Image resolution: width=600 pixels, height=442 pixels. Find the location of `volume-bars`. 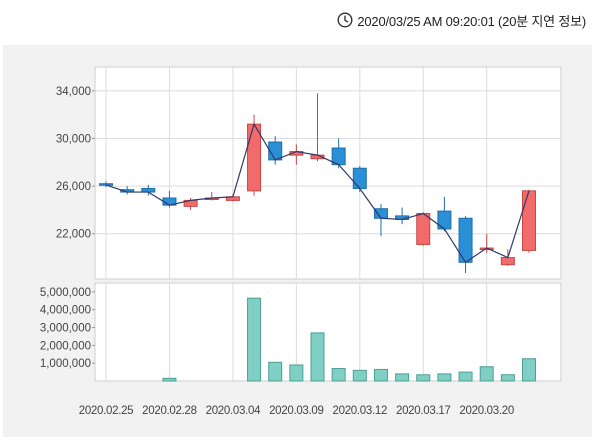

volume-bars is located at coordinates (349, 339).